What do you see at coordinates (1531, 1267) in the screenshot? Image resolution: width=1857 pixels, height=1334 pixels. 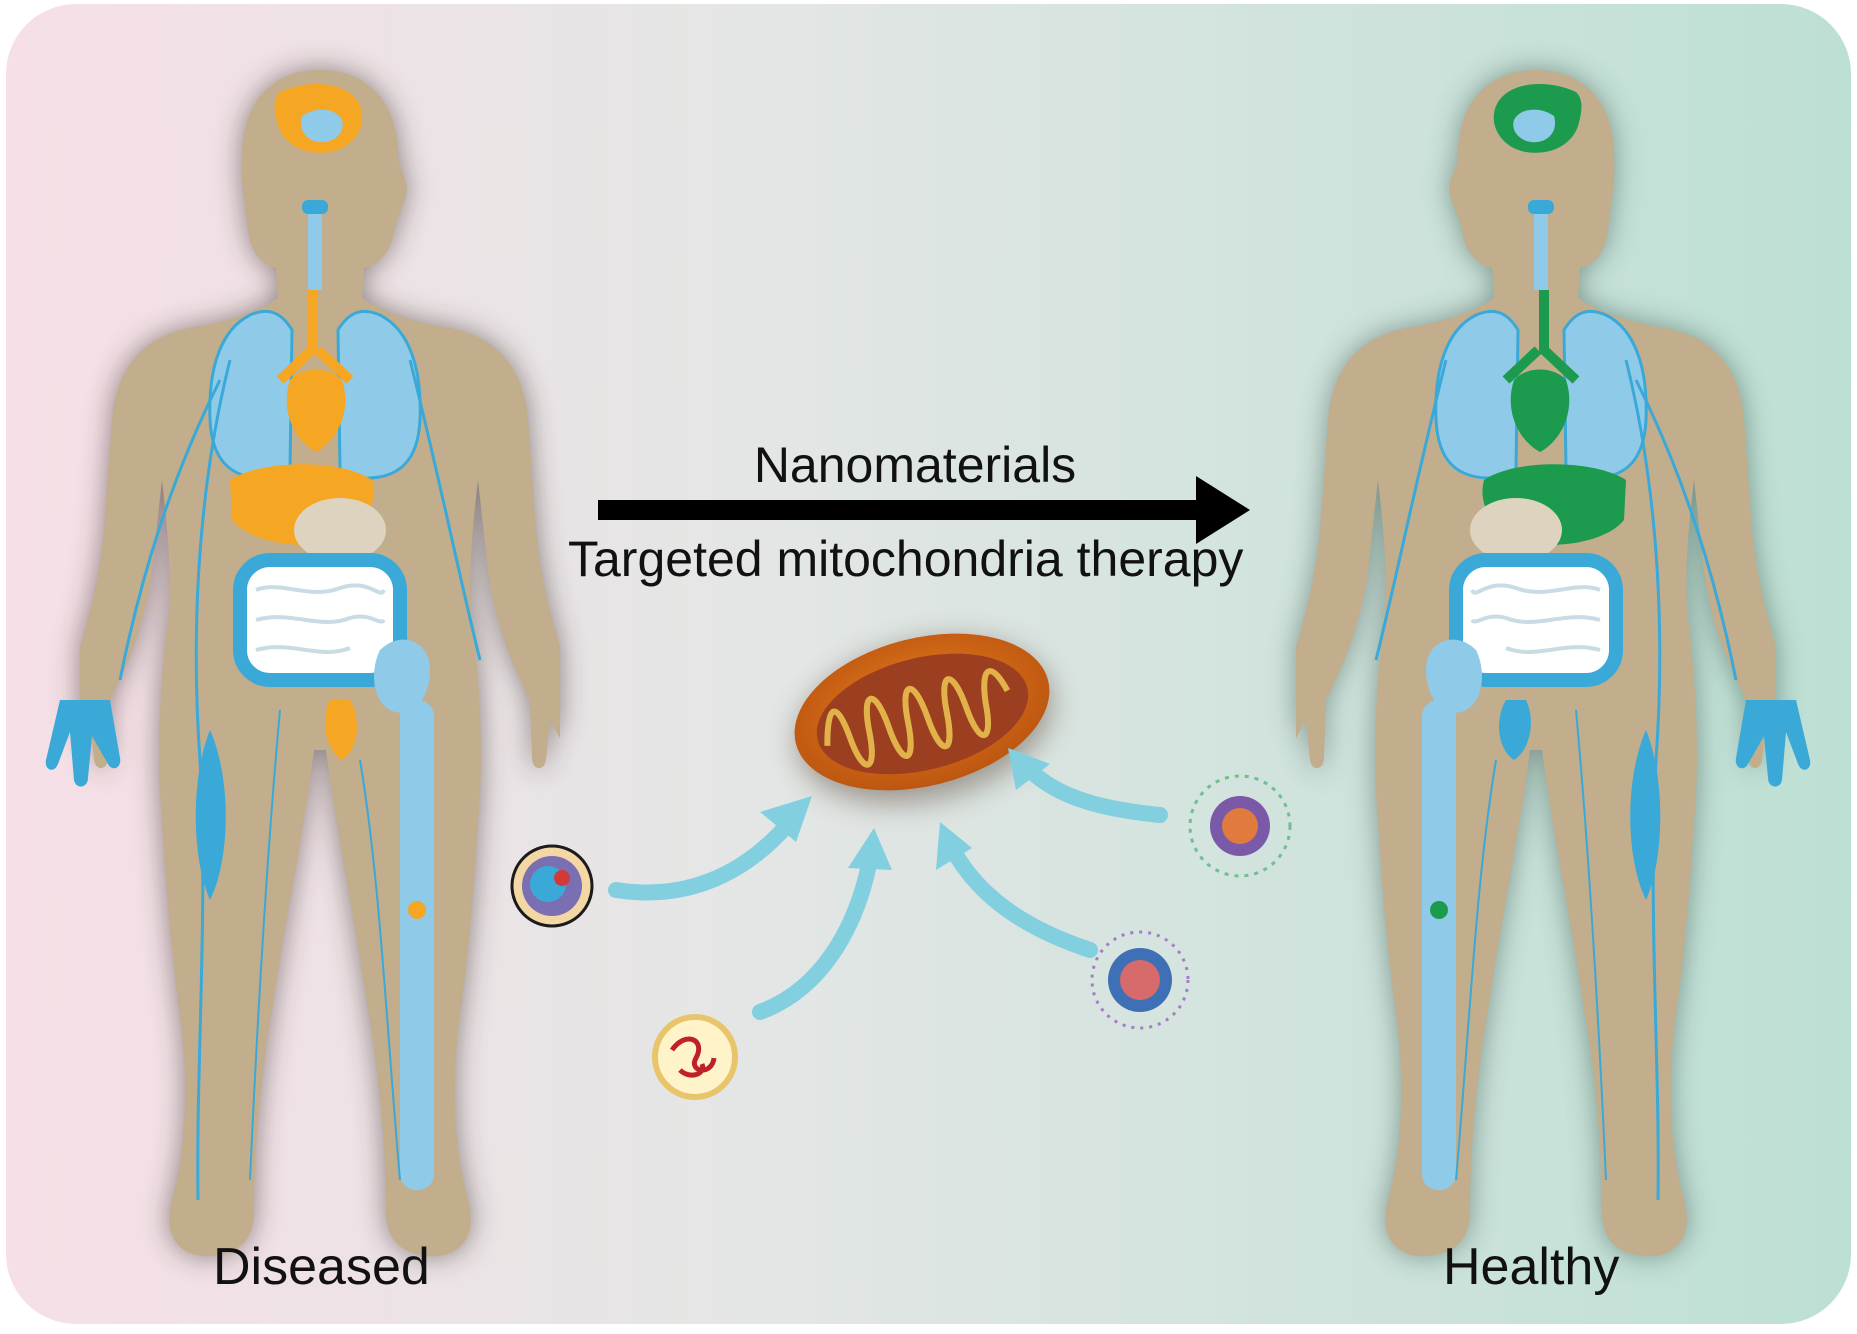 I see `healthy-label: Healthy` at bounding box center [1531, 1267].